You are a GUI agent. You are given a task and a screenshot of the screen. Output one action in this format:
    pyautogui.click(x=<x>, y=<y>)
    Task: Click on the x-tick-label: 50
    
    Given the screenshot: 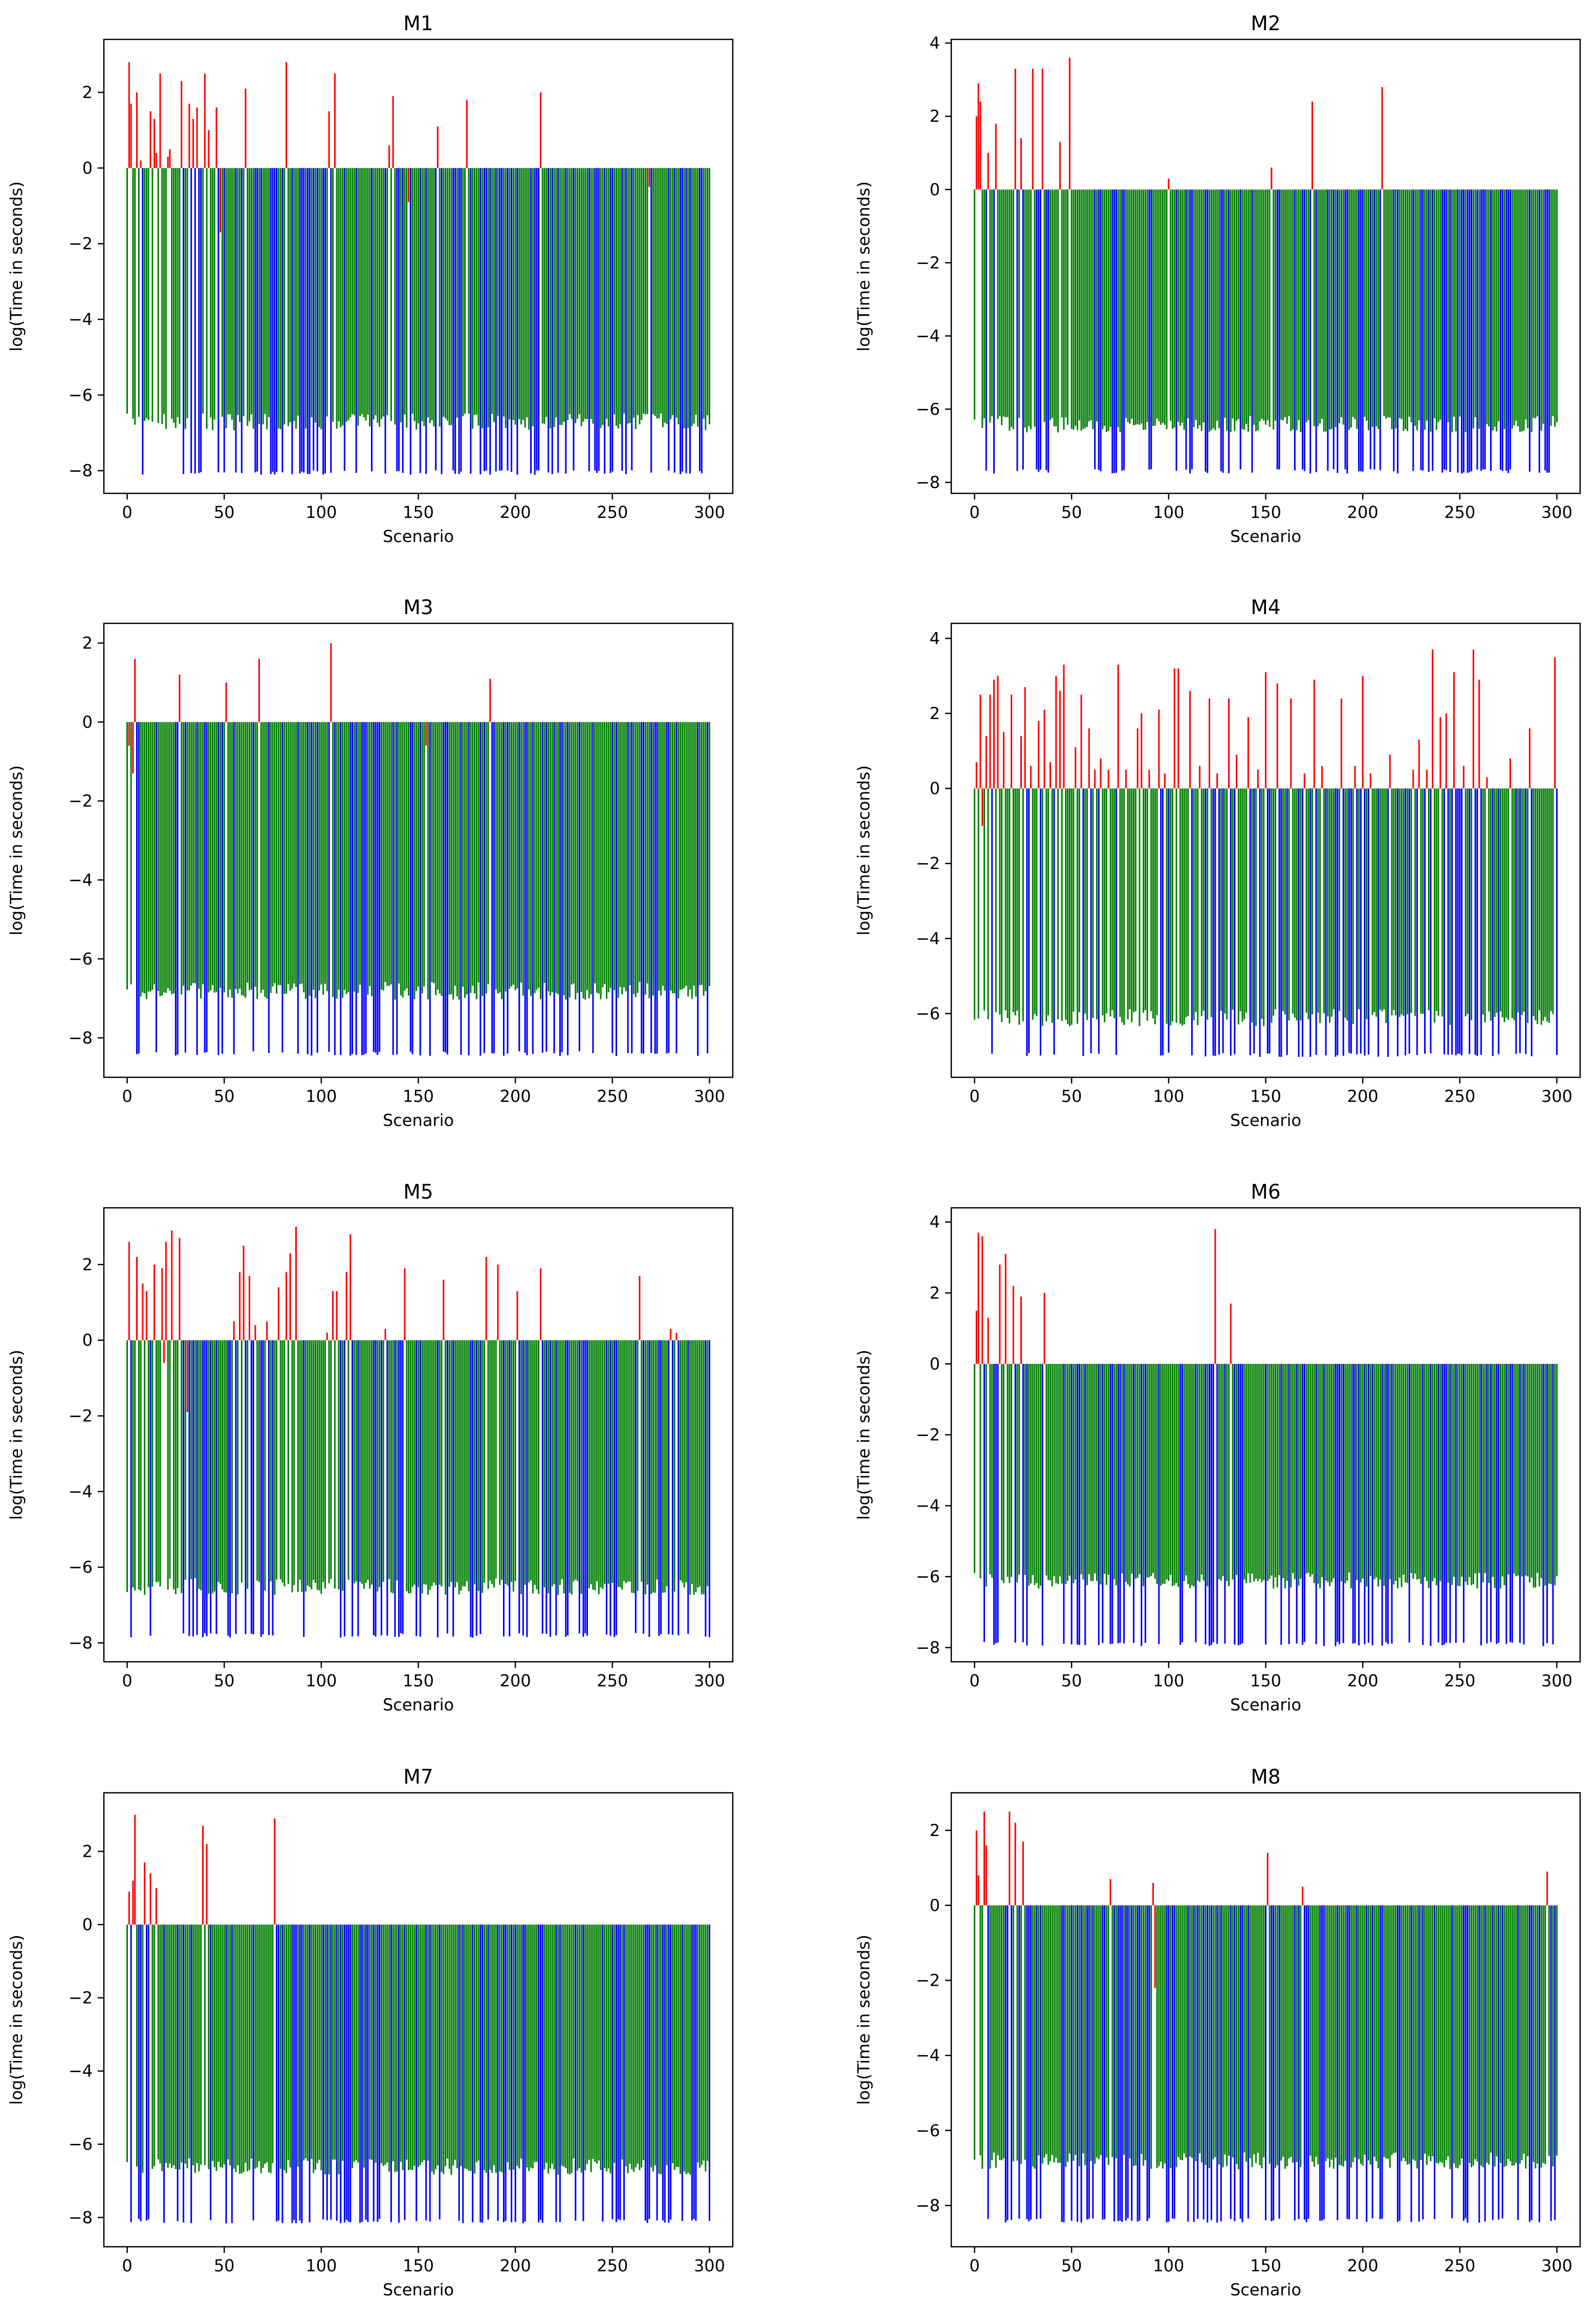 What is the action you would take?
    pyautogui.click(x=224, y=1097)
    